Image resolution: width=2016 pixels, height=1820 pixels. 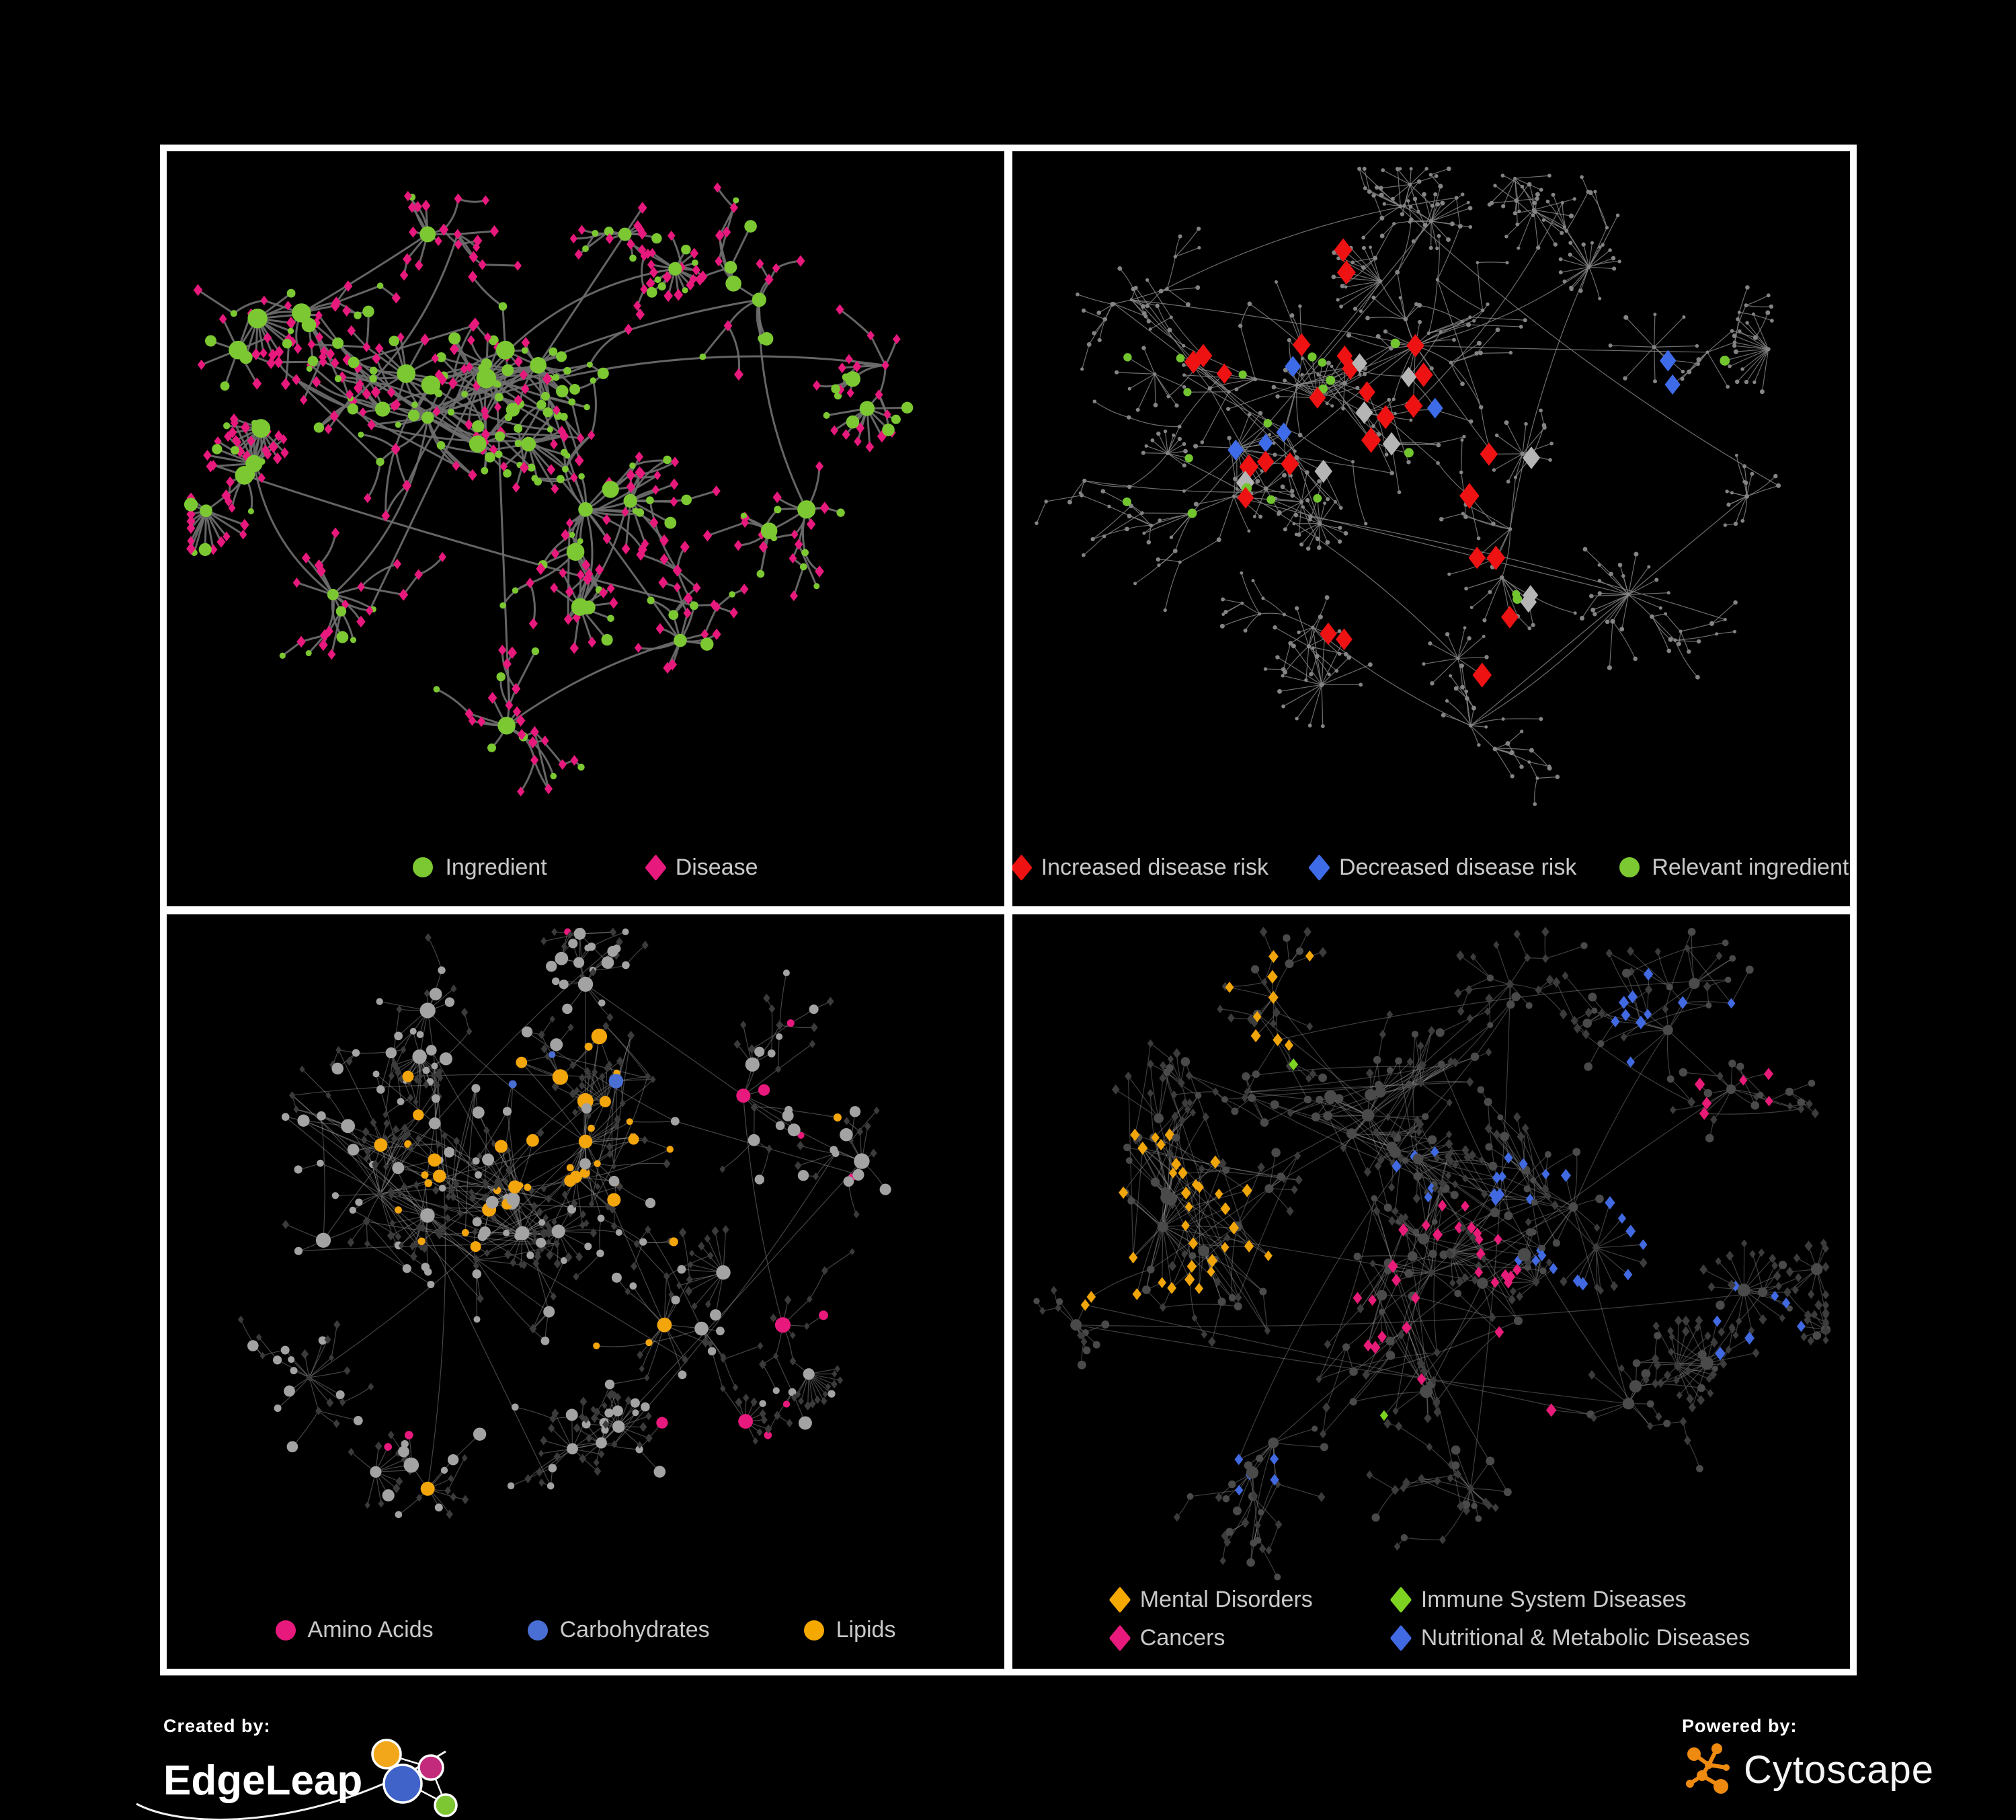 What do you see at coordinates (1553, 1599) in the screenshot?
I see `legend-label: Immune System Diseases` at bounding box center [1553, 1599].